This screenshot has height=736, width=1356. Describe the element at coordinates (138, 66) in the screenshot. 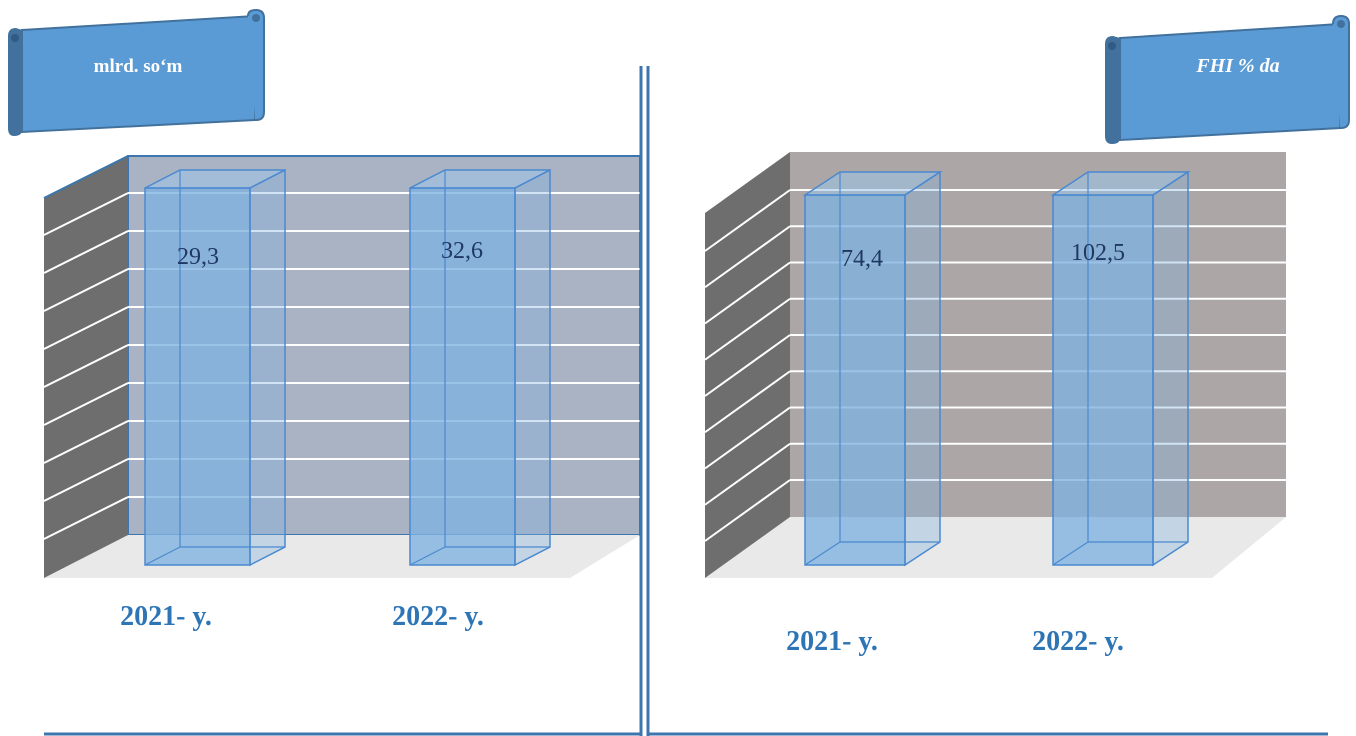

I see `left-chart-title: mlrd. so‘m` at that location.